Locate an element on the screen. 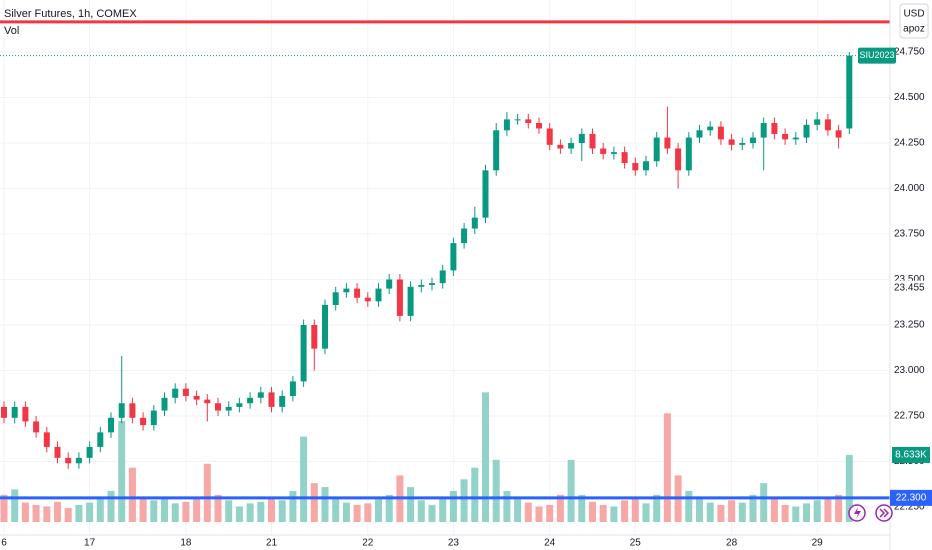  price-tag is located at coordinates (911, 497).